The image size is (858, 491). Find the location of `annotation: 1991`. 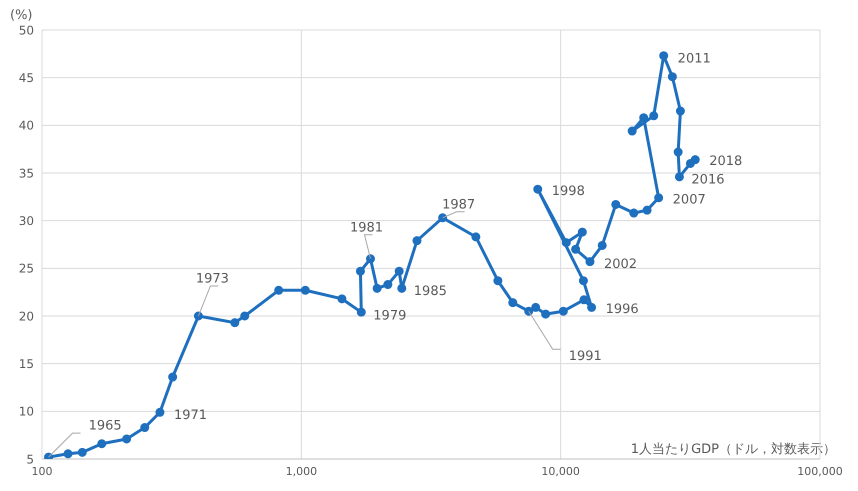

annotation: 1991 is located at coordinates (585, 356).